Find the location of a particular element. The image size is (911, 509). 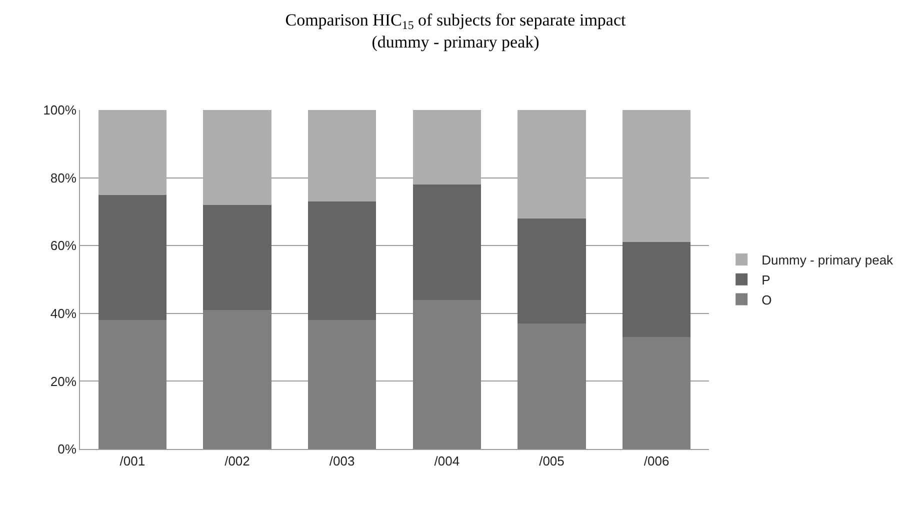

y-tick-label: 0% is located at coordinates (67, 449).